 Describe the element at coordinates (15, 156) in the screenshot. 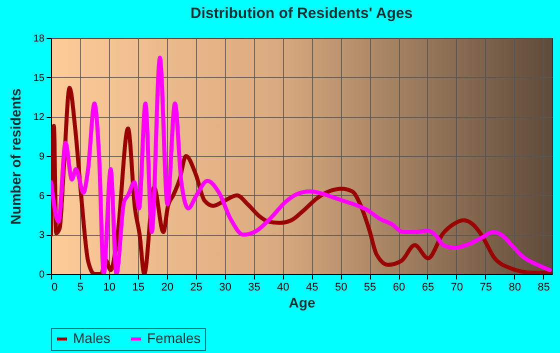

I see `y-axis-title: Number of residents` at that location.